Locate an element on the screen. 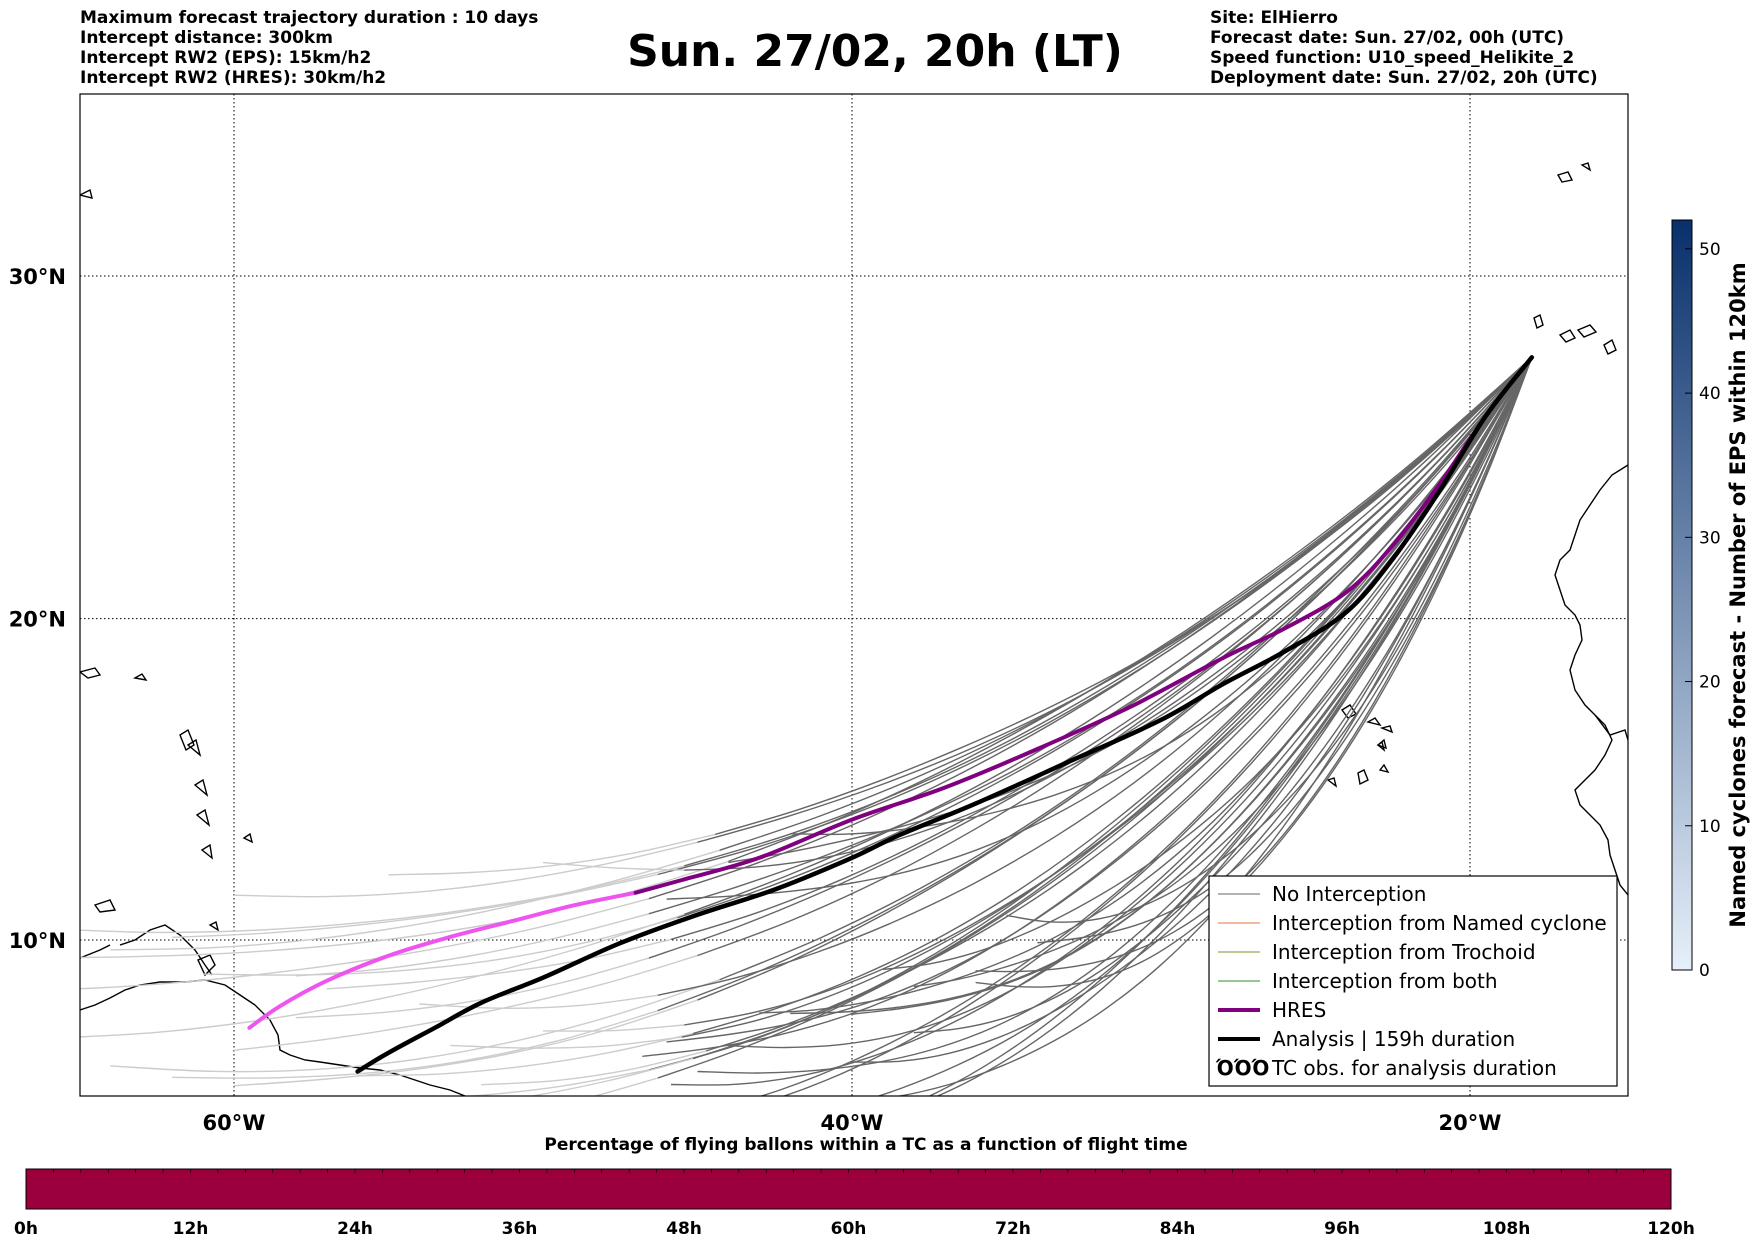 This screenshot has width=1752, height=1241. colorbar-tick-label: 20 is located at coordinates (1710, 683).